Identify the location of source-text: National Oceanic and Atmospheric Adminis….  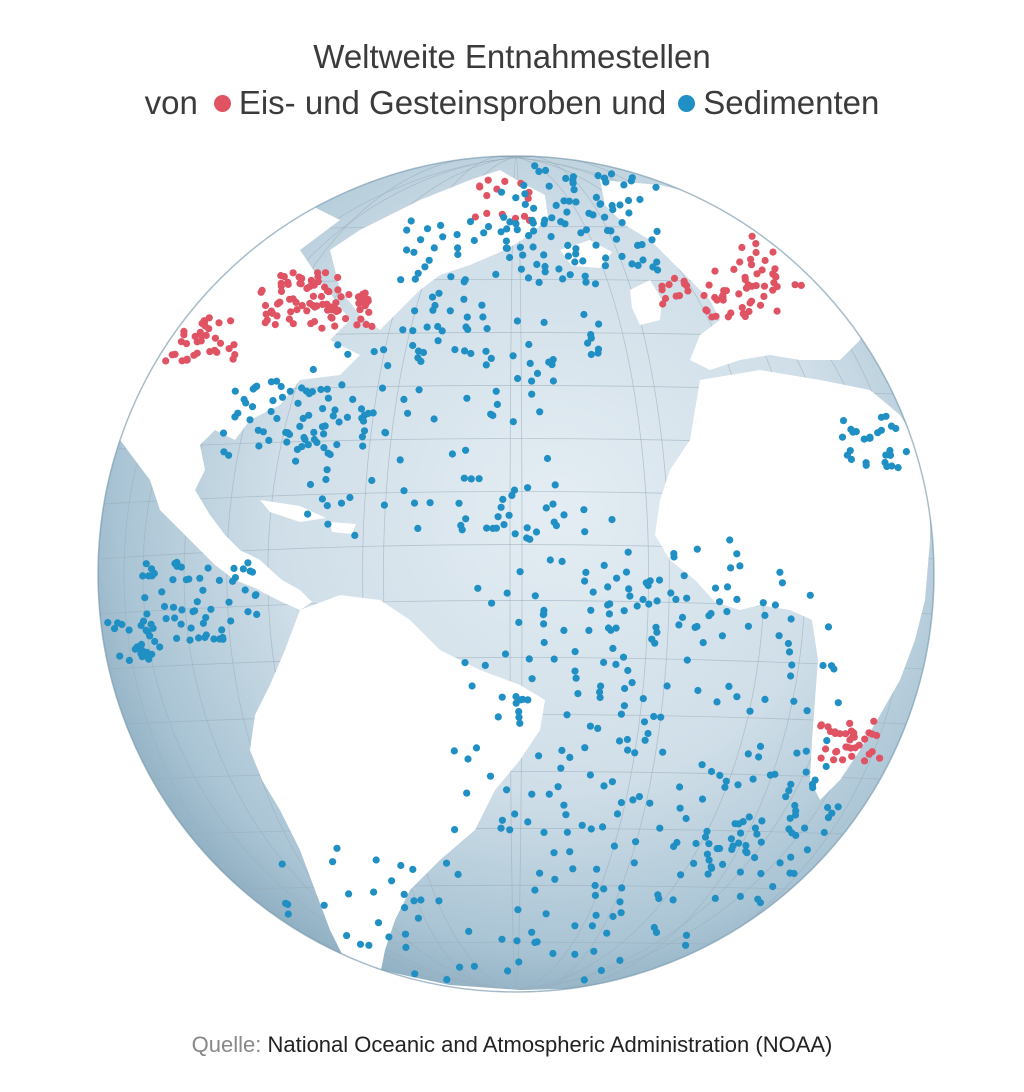
(550, 1044).